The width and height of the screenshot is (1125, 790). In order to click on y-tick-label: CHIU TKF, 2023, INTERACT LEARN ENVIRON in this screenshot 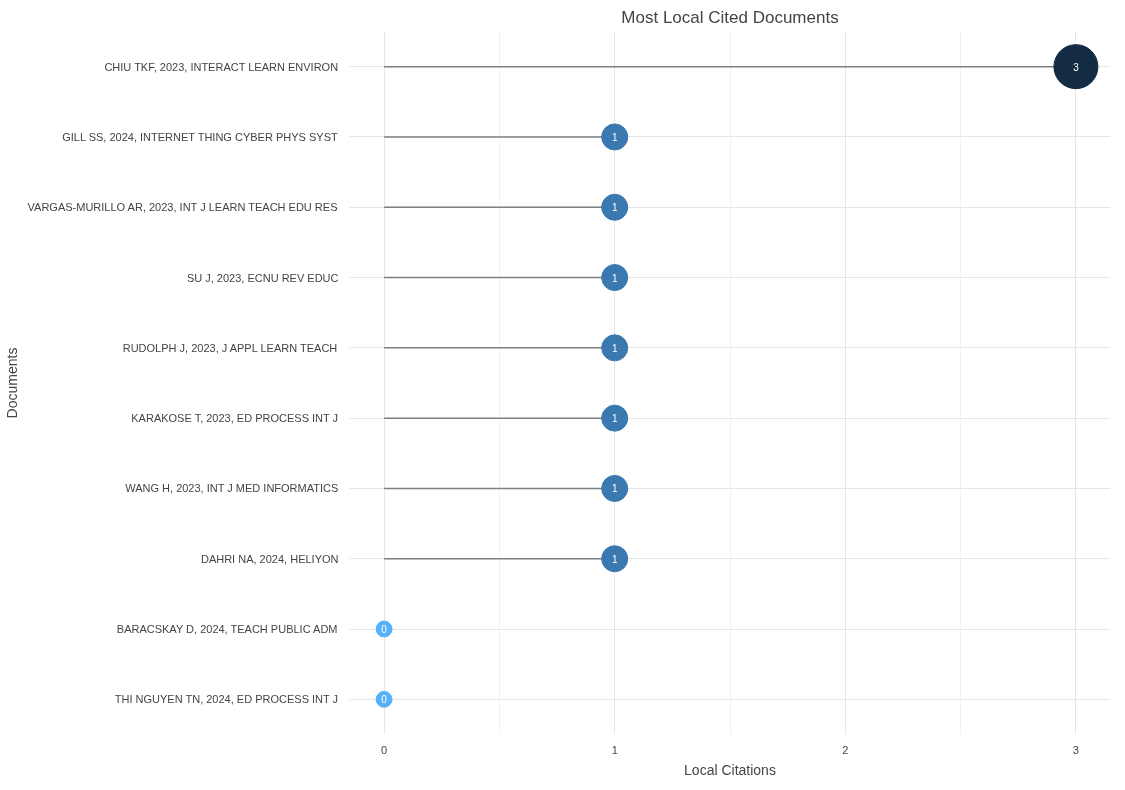, I will do `click(221, 66)`.